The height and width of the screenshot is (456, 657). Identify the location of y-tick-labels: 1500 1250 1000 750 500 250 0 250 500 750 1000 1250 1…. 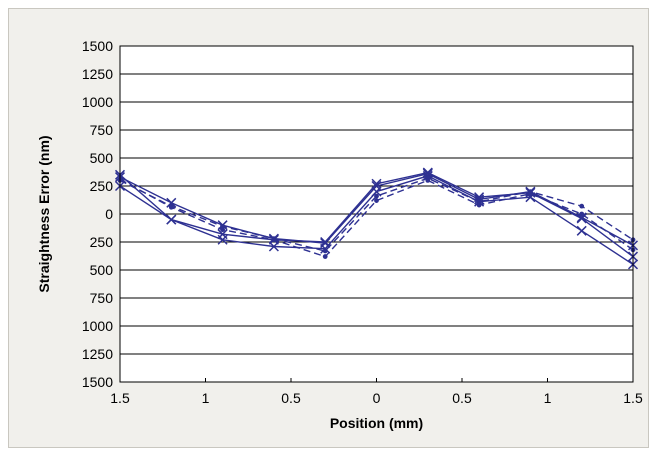
(97, 214).